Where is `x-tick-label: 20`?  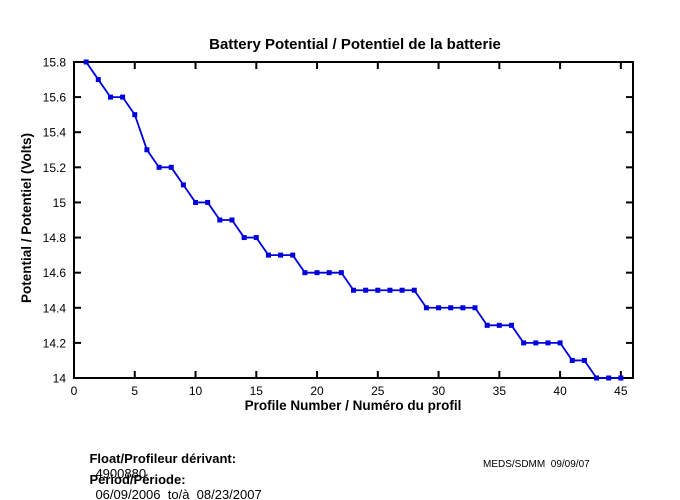
x-tick-label: 20 is located at coordinates (317, 391).